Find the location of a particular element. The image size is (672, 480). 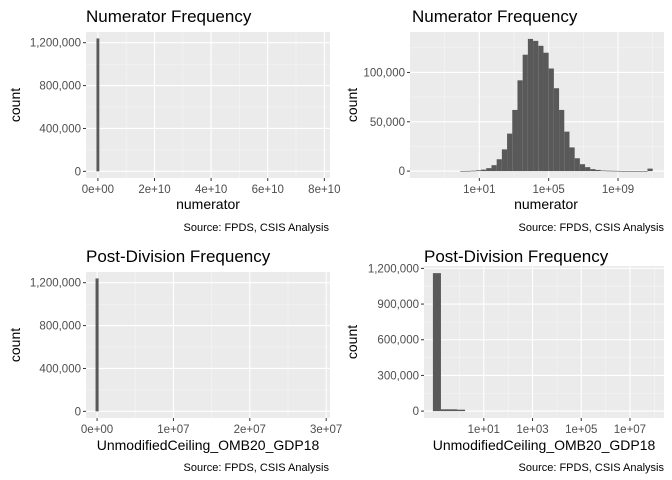

x-tick-label: 3e+07 is located at coordinates (326, 430).